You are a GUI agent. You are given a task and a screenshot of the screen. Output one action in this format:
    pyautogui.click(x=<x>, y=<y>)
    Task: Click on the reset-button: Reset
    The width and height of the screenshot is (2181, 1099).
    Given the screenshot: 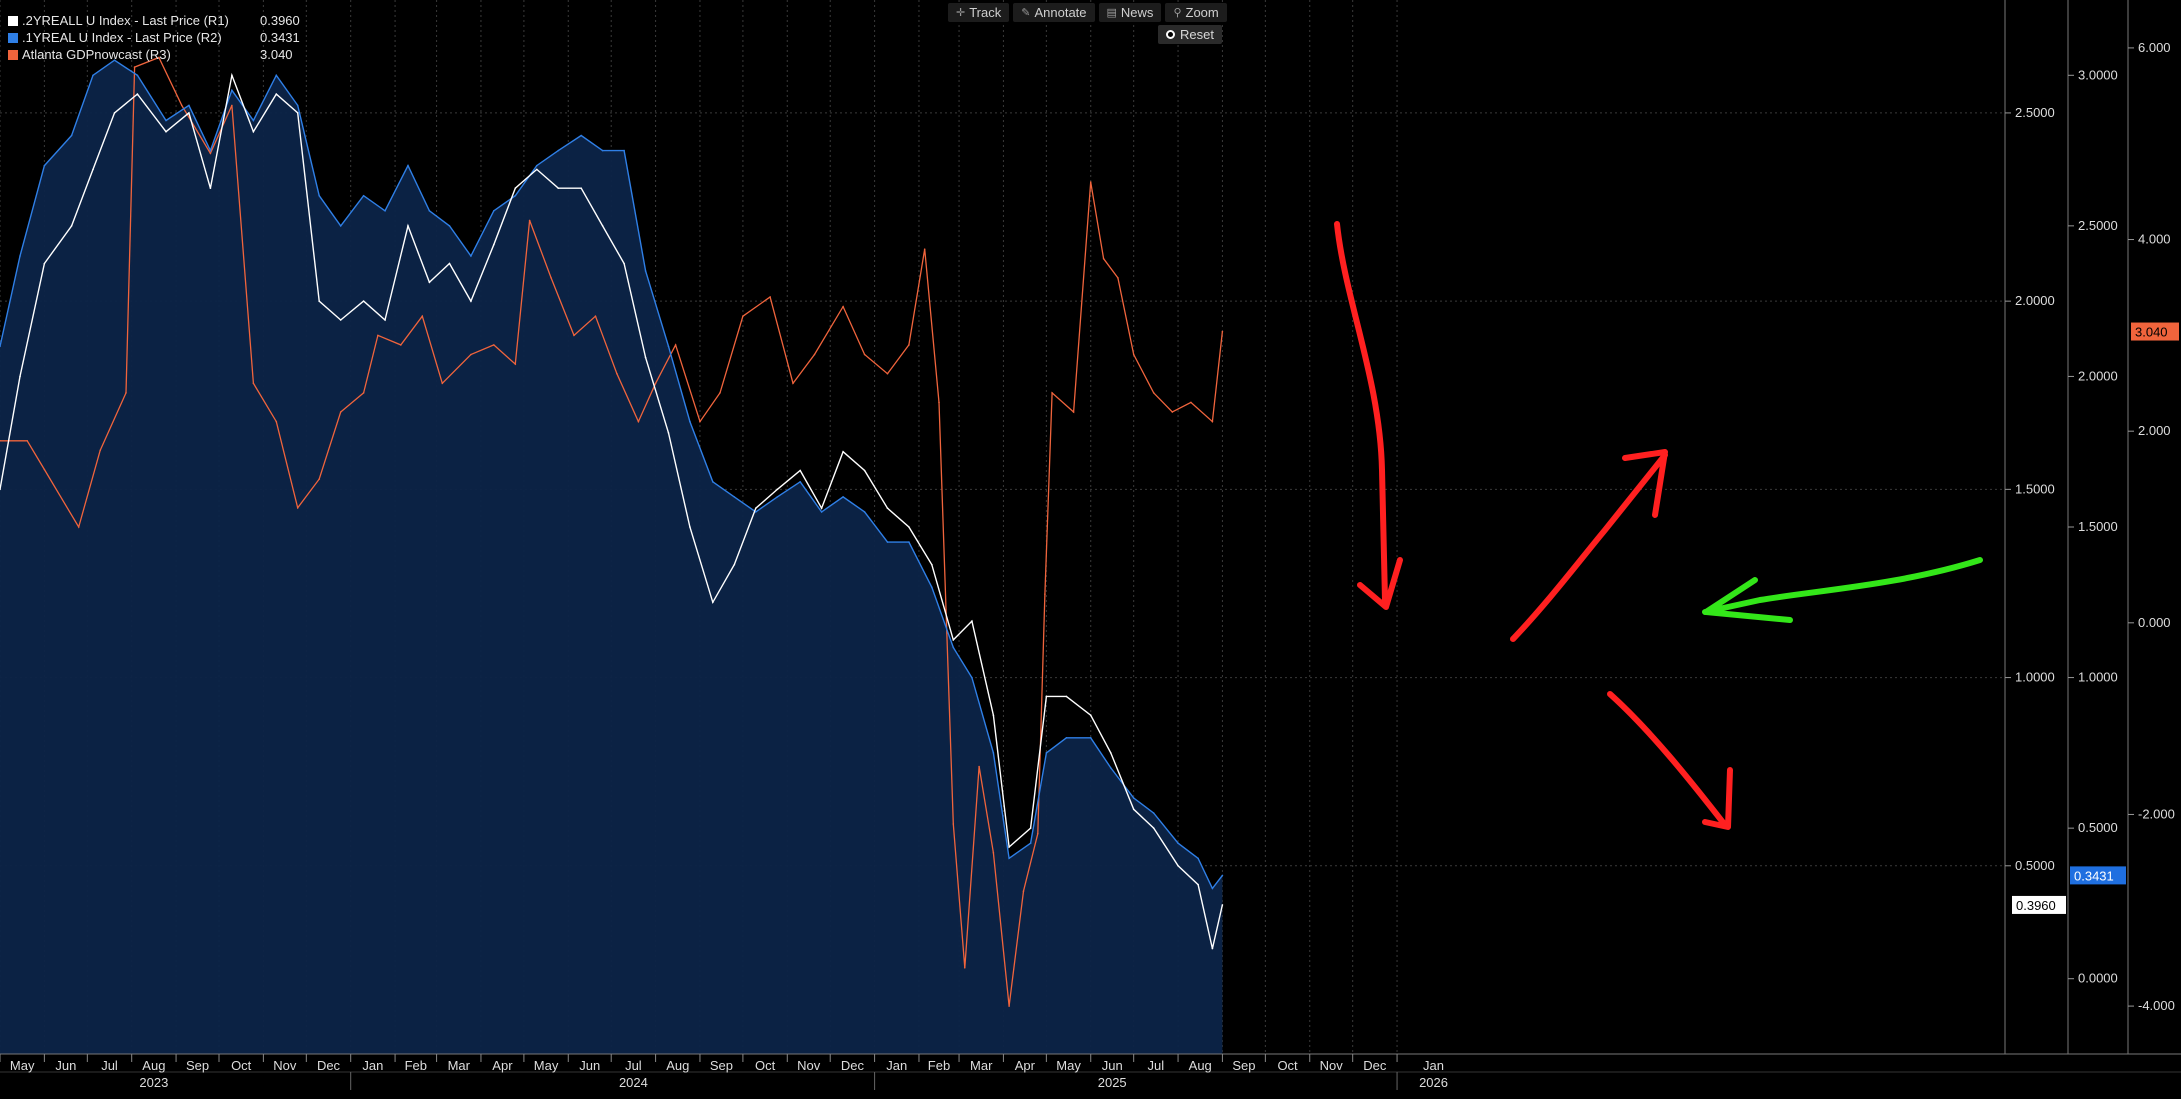 What is the action you would take?
    pyautogui.click(x=1190, y=34)
    